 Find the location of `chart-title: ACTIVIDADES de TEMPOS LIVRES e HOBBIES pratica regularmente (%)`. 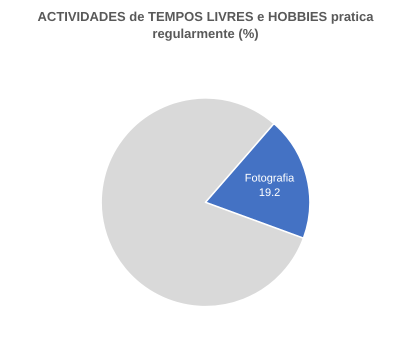

chart-title: ACTIVIDADES de TEMPOS LIVRES e HOBBIES pratica regularmente (%) is located at coordinates (206, 25).